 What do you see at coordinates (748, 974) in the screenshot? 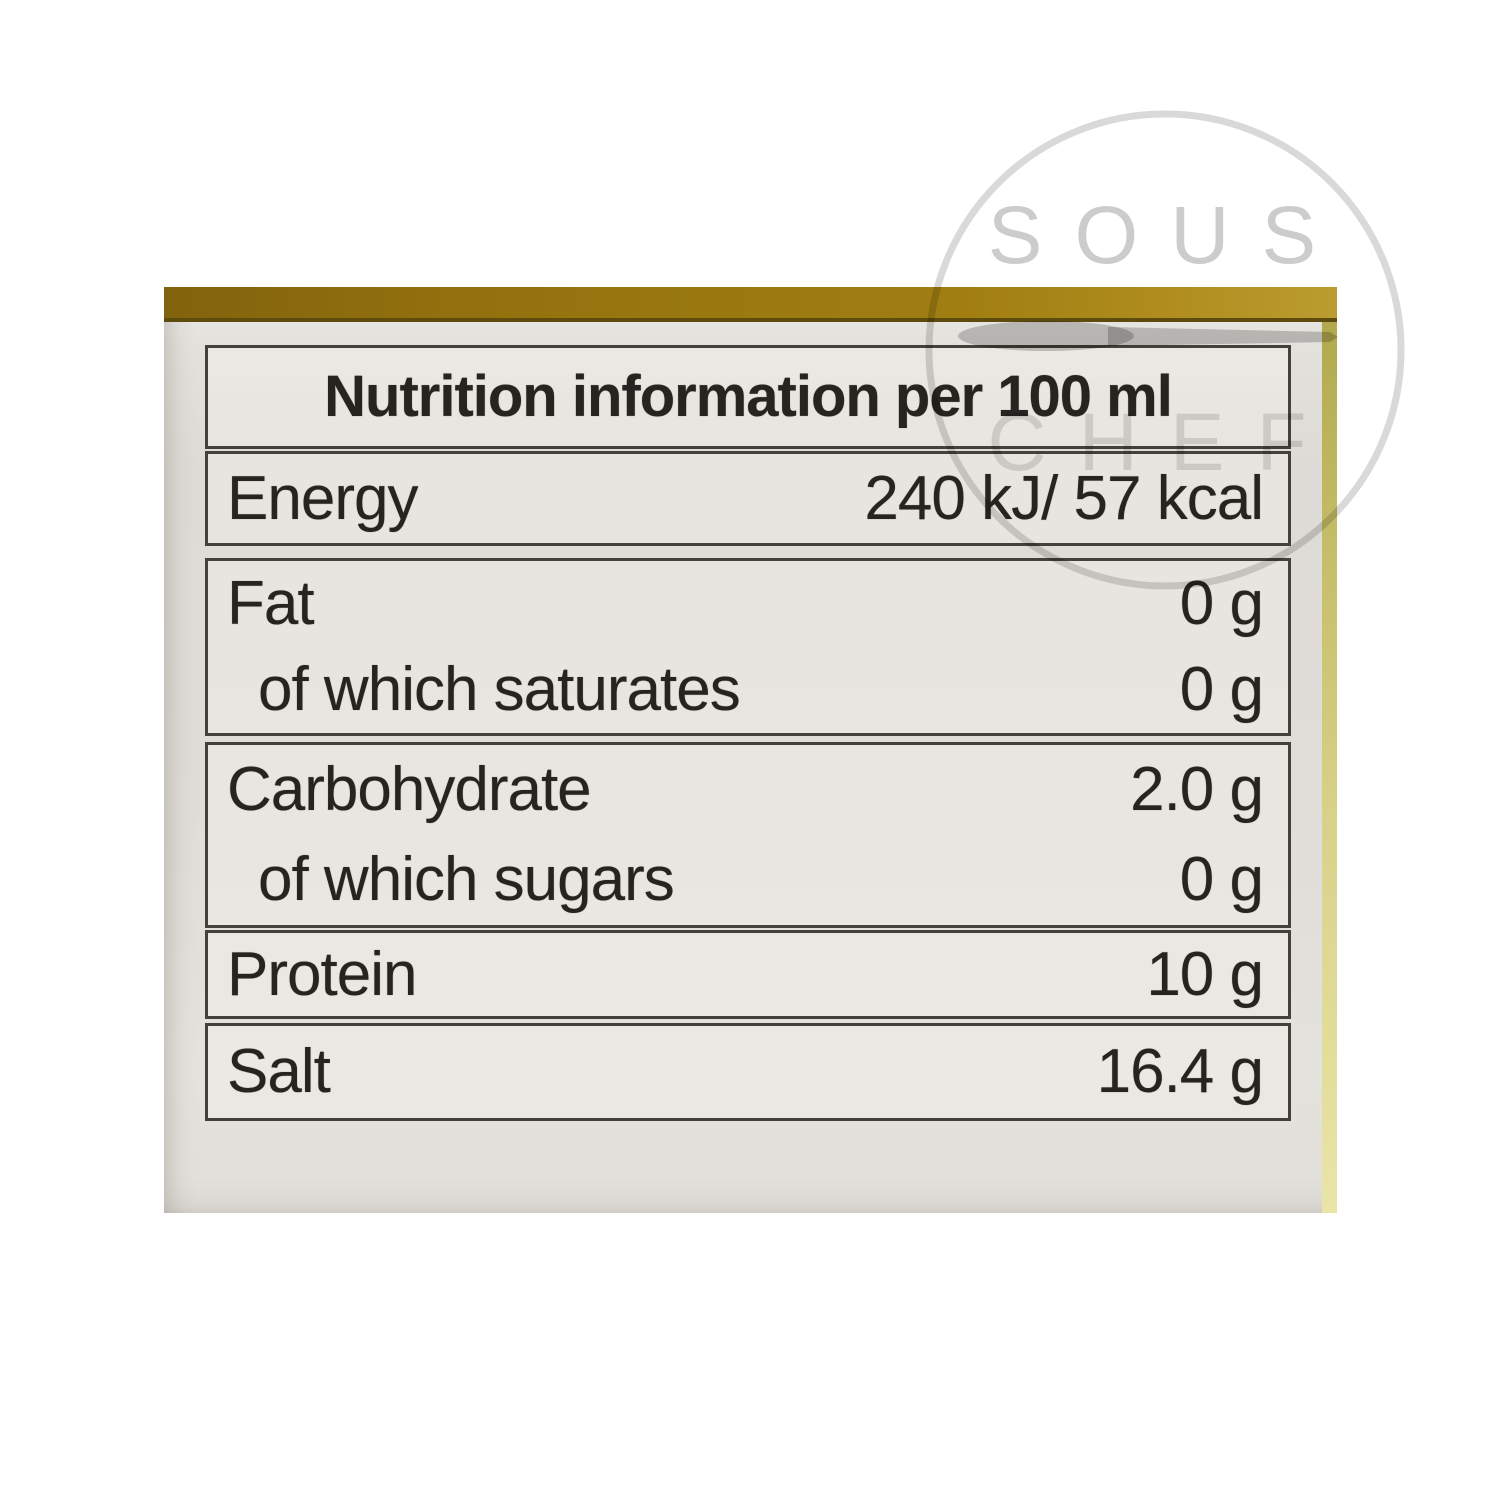
I see `nutrition-row-protein: Protein 10 g` at bounding box center [748, 974].